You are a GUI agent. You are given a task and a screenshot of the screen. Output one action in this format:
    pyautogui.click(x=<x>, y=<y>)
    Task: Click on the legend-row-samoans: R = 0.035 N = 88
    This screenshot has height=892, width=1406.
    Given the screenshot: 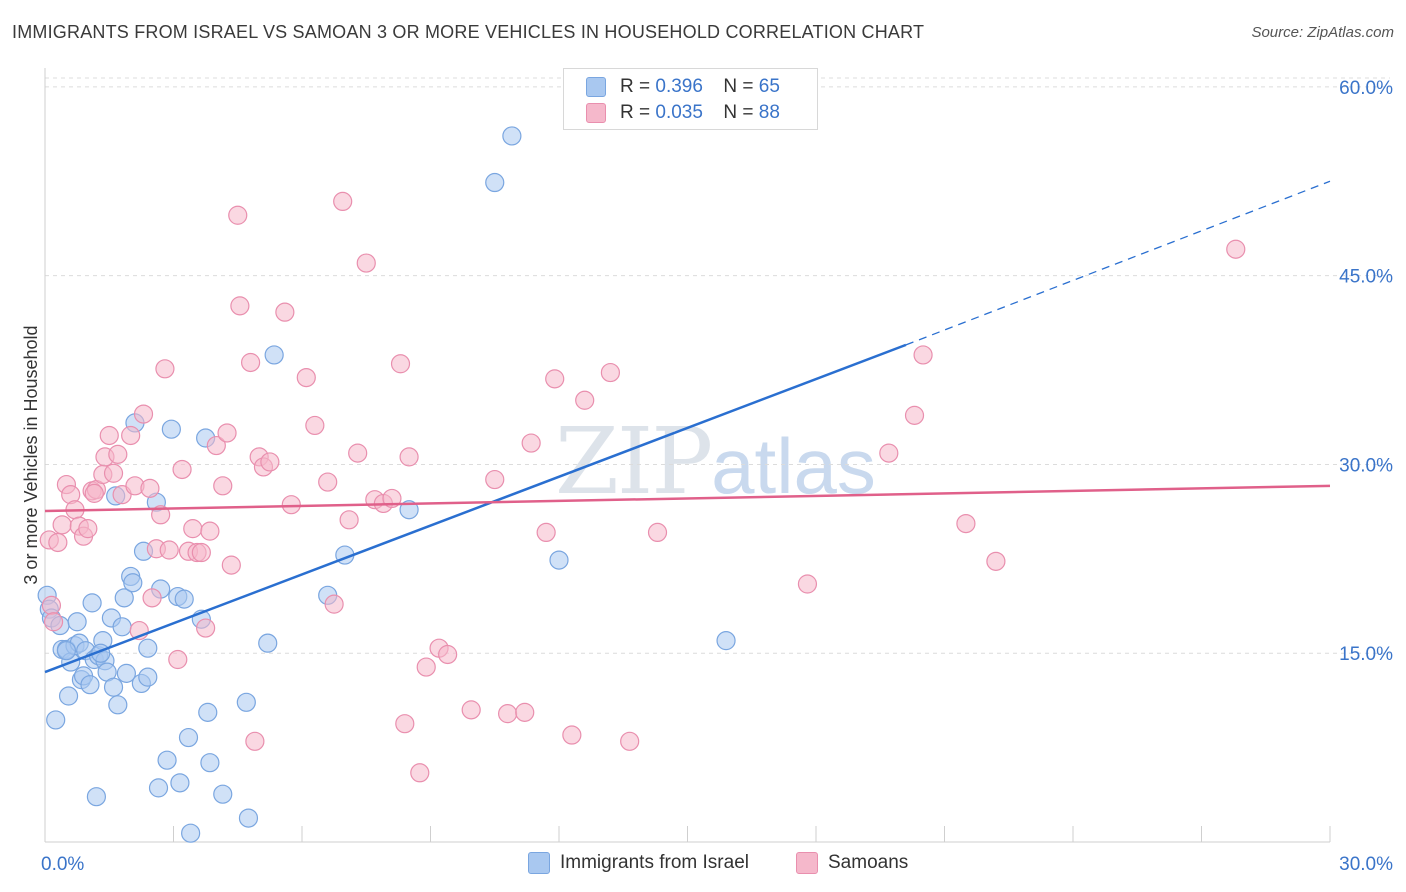 What is the action you would take?
    pyautogui.click(x=683, y=113)
    